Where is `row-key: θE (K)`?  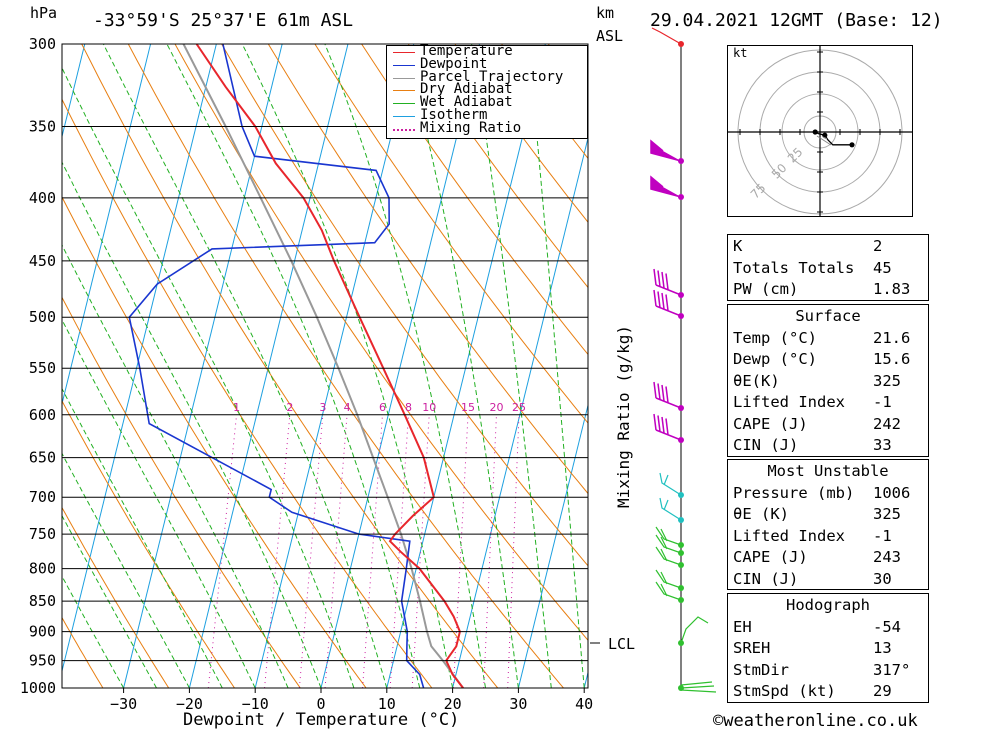
row-key: θE (K) is located at coordinates (761, 514).